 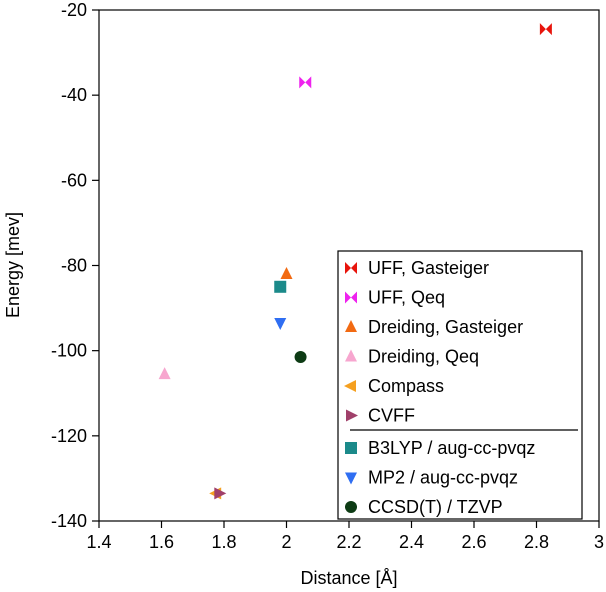 I want to click on x-tick-label: 2, so click(x=286, y=542).